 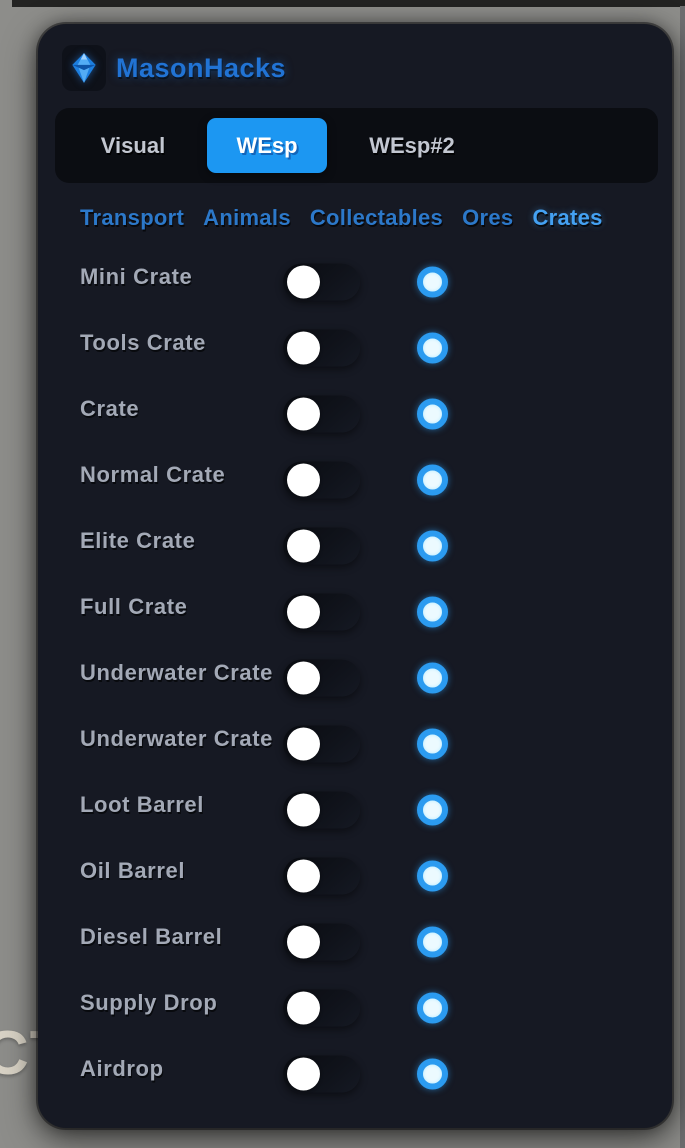 What do you see at coordinates (567, 217) in the screenshot?
I see `subtab-item: Crates` at bounding box center [567, 217].